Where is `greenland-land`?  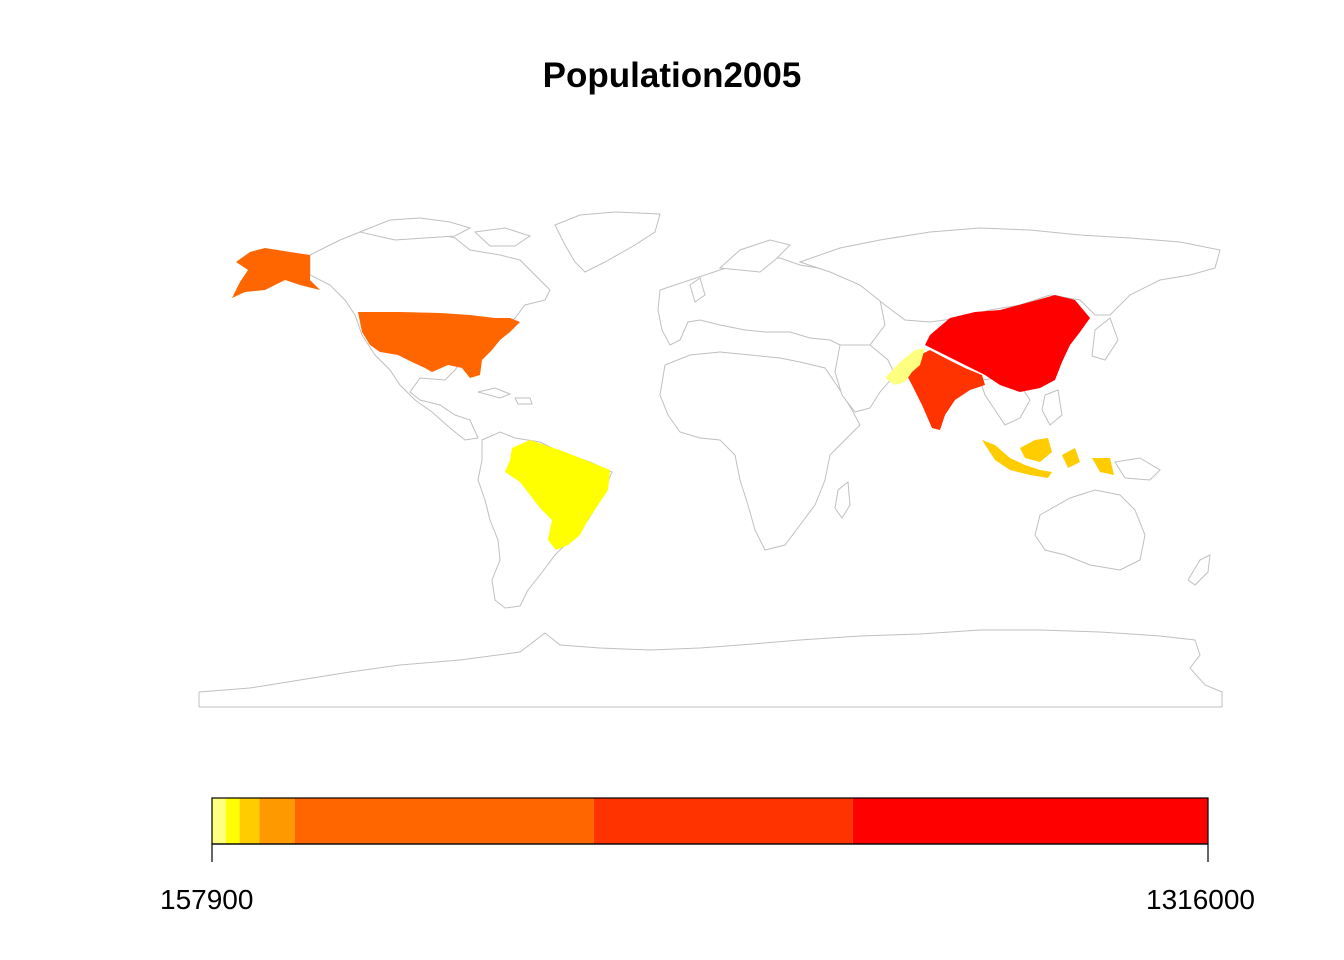 greenland-land is located at coordinates (607, 242).